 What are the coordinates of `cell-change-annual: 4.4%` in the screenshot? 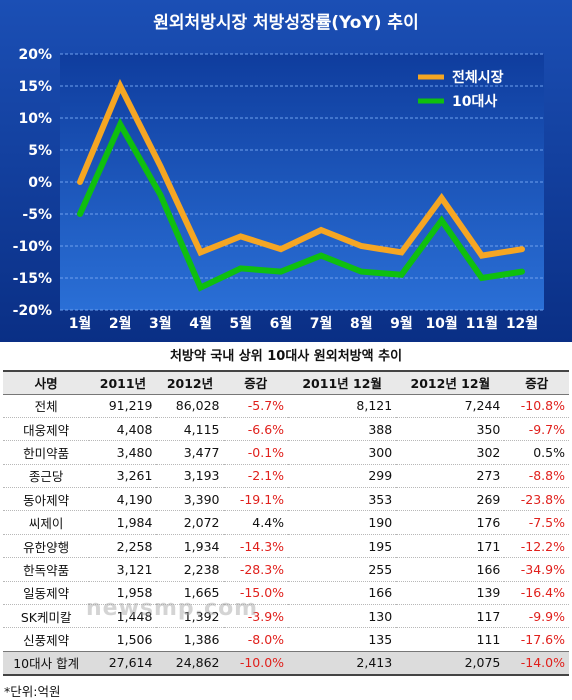 It's located at (256, 522).